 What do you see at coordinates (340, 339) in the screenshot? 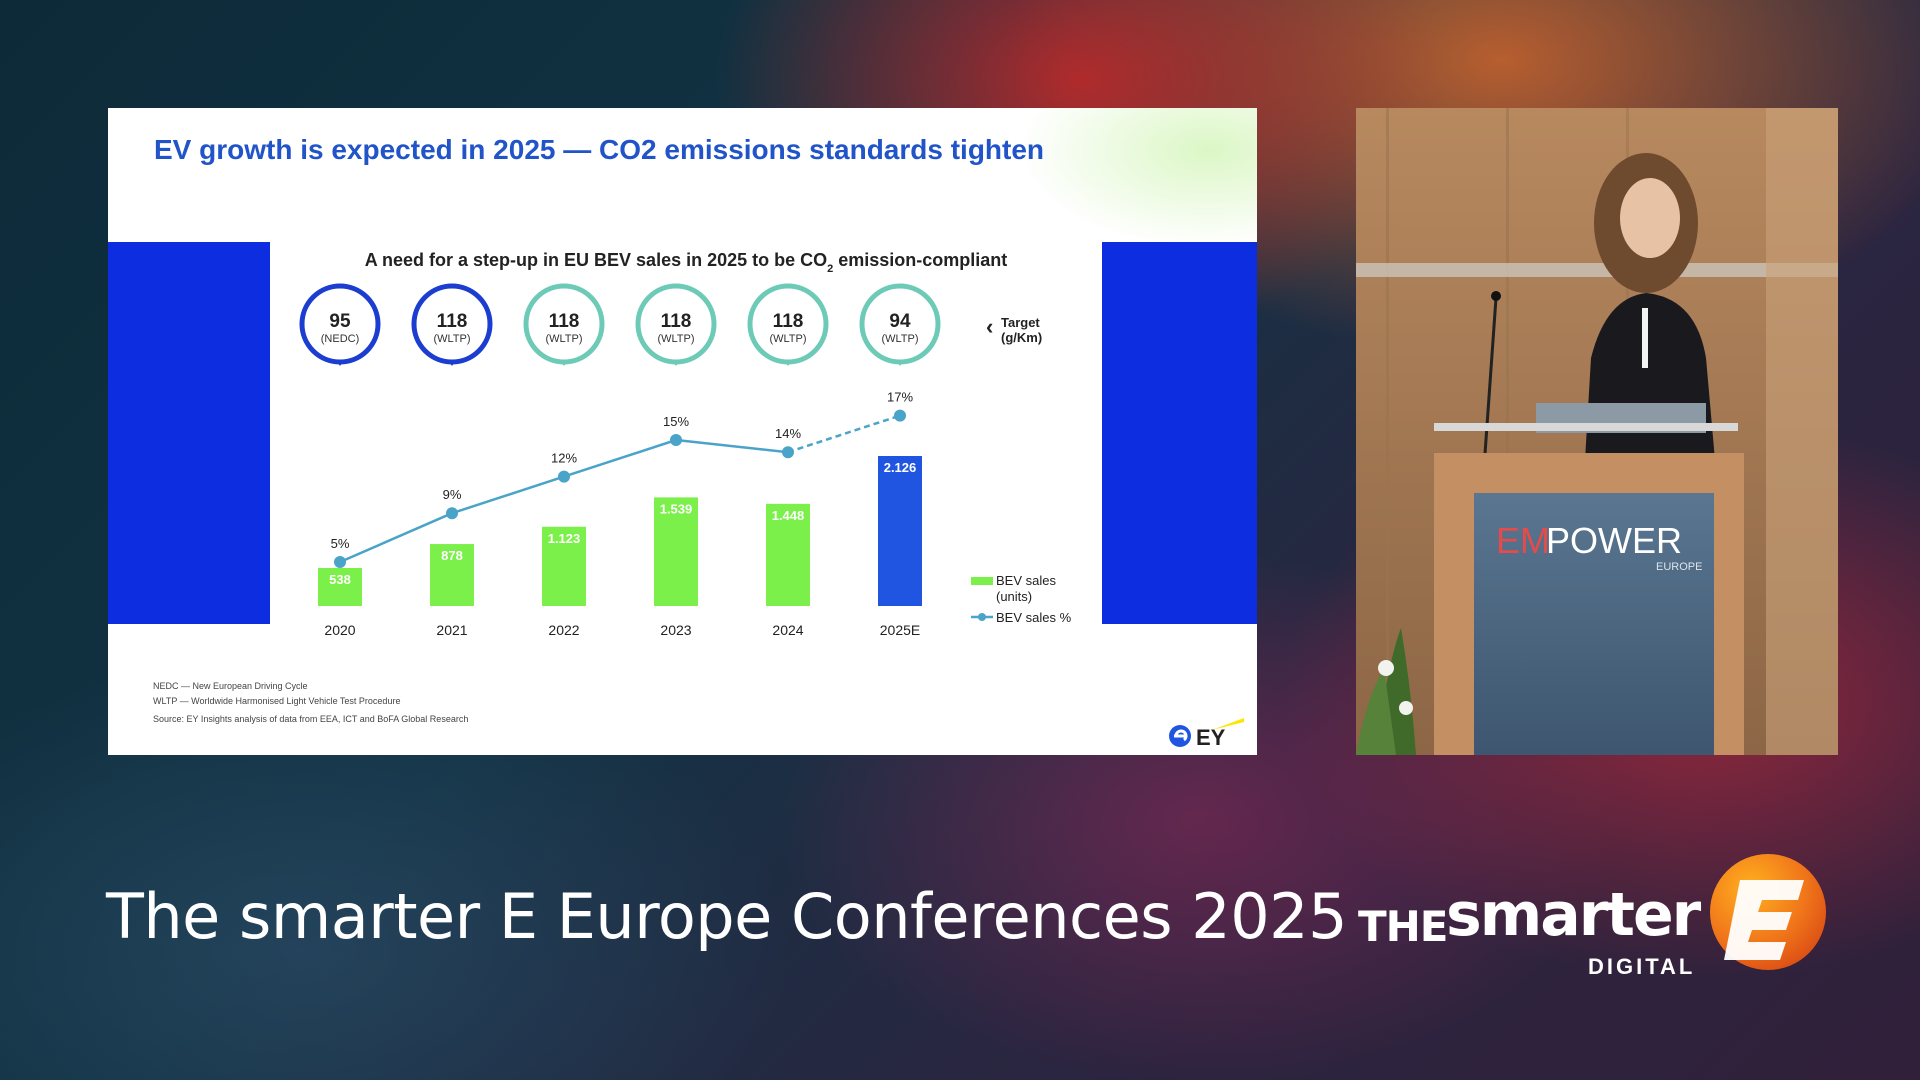
I see `target-standard: (NEDC)` at bounding box center [340, 339].